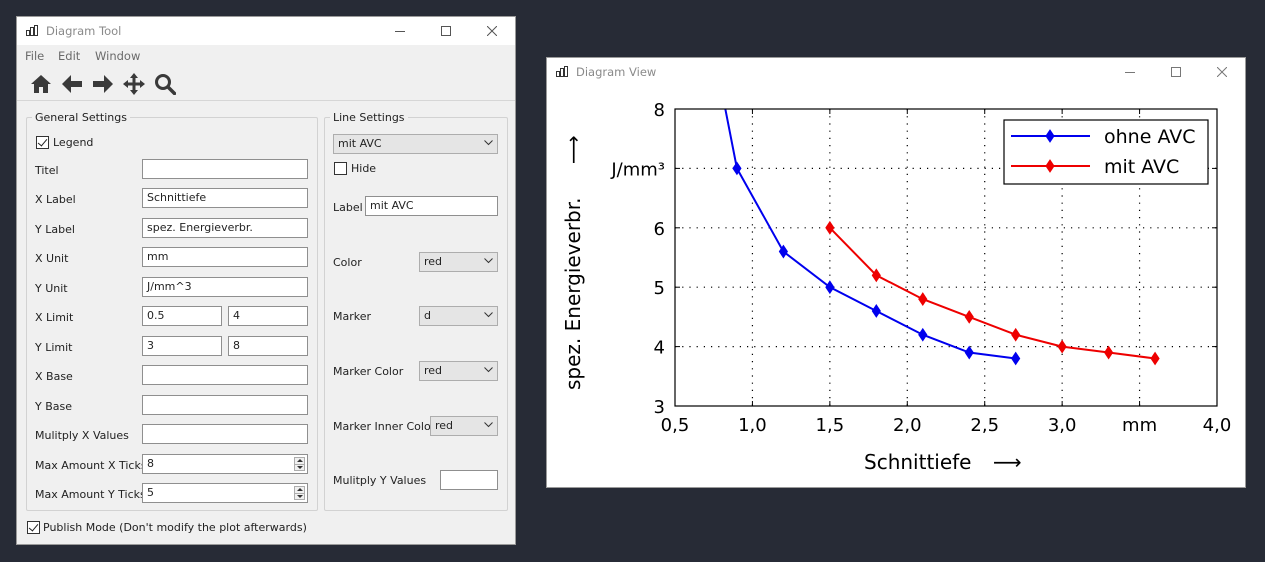  Describe the element at coordinates (469, 480) in the screenshot. I see `multiply-y-input` at that location.